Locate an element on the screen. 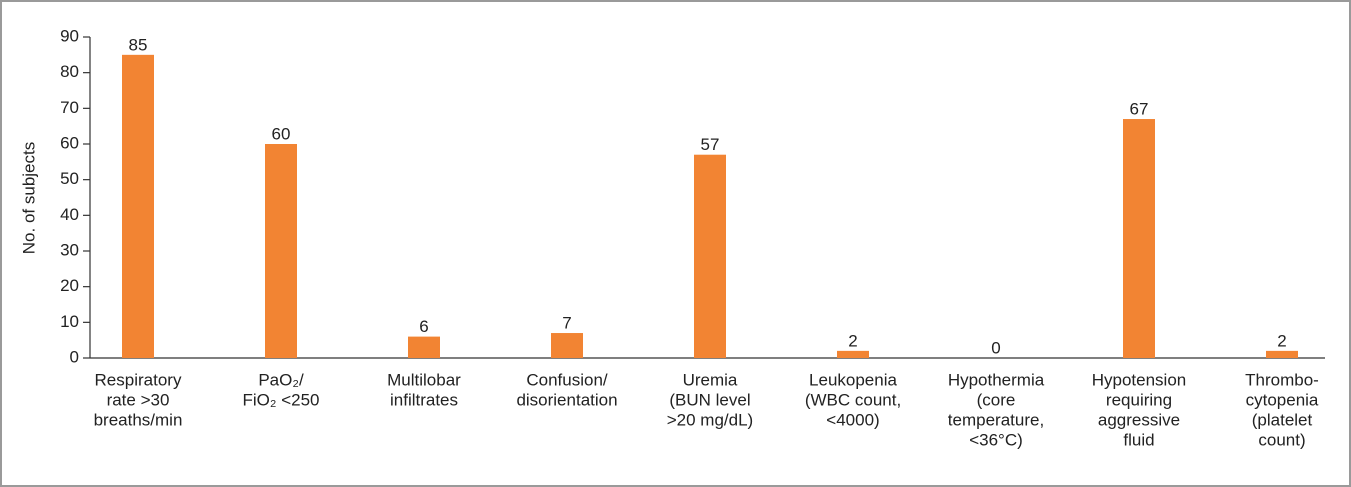 Image resolution: width=1351 pixels, height=487 pixels. x-tick-label: fluid is located at coordinates (1138, 439).